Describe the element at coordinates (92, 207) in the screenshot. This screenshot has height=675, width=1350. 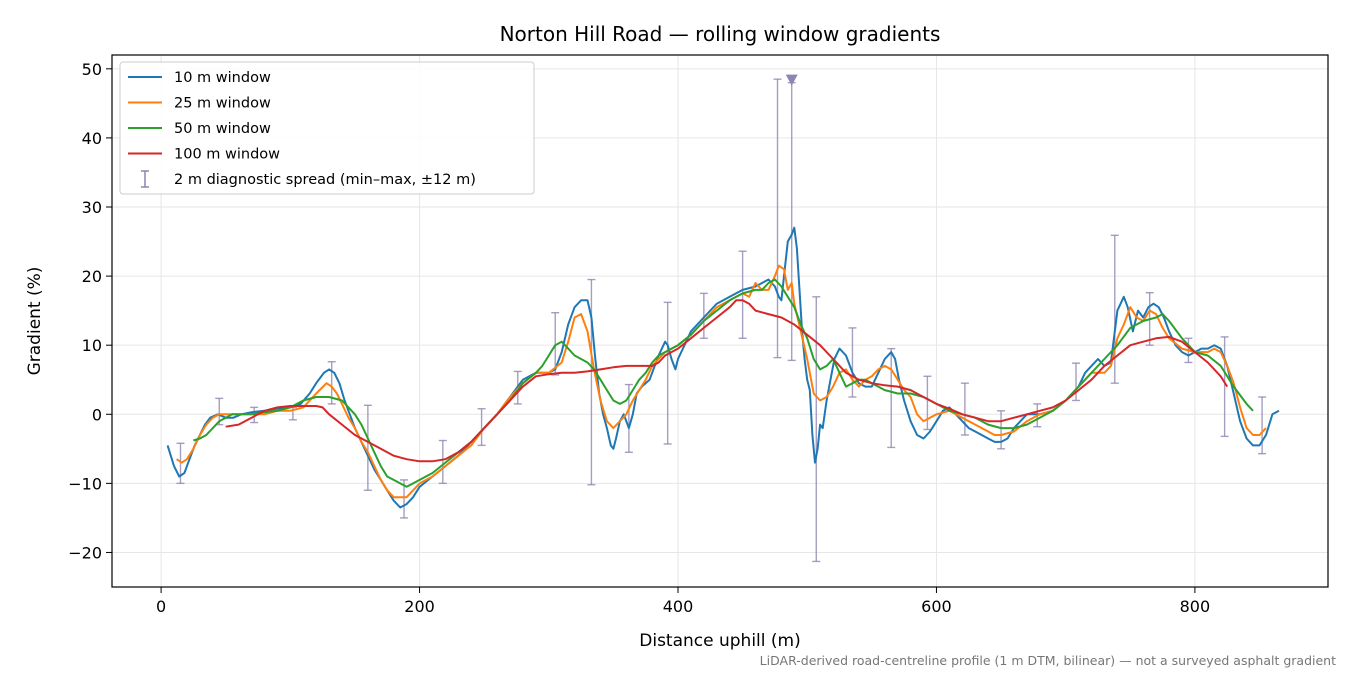
I see `y-tick-label: 30` at that location.